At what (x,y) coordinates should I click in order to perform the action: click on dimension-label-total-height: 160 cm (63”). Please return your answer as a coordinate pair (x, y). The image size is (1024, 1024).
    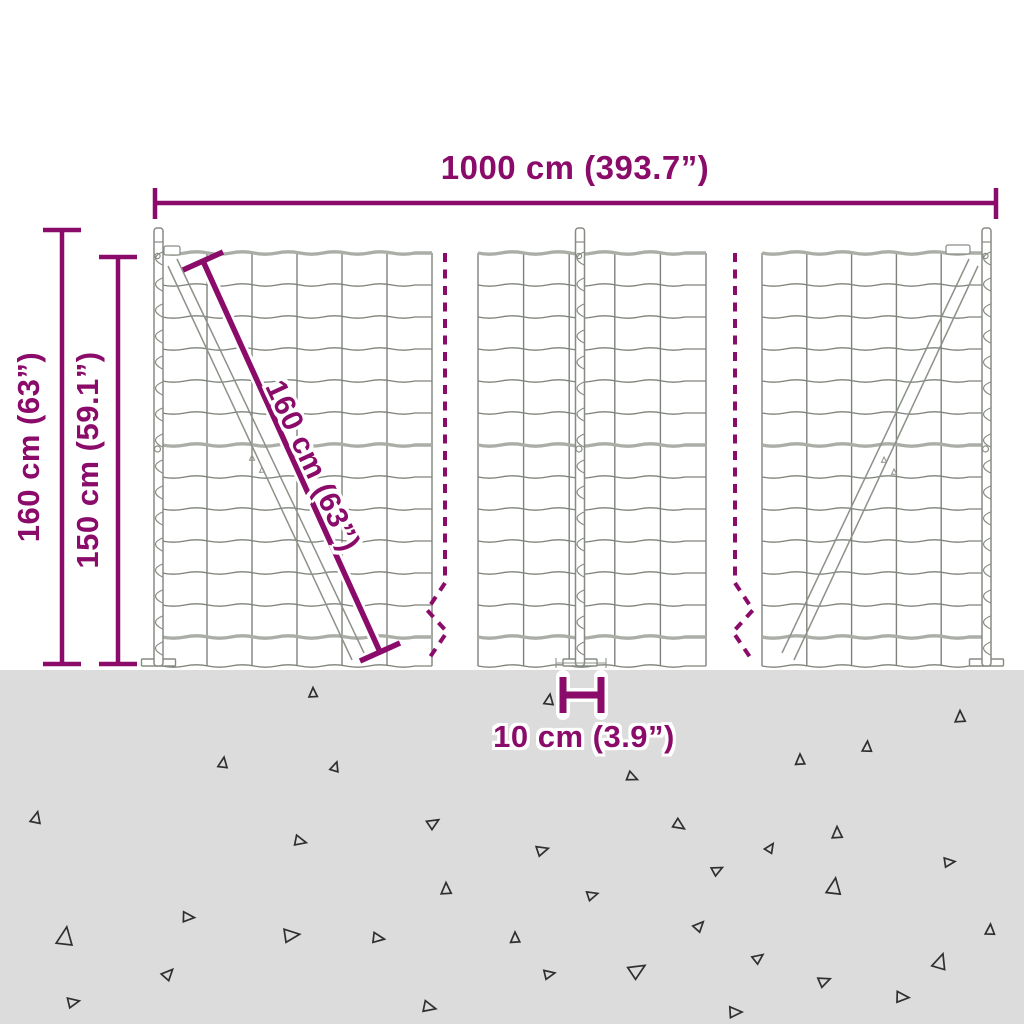
    Looking at the image, I should click on (28, 447).